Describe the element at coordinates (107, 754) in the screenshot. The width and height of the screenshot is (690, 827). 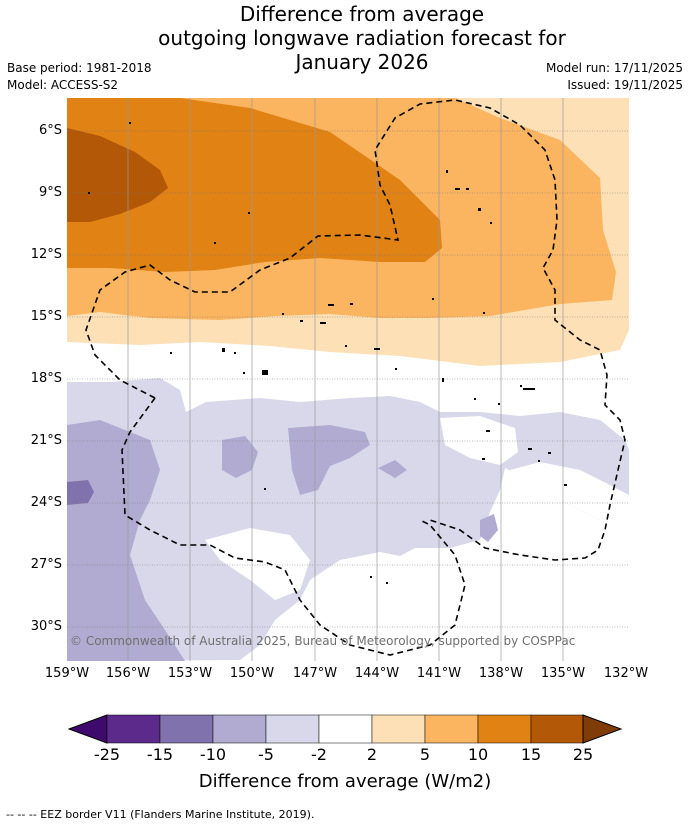
I see `colorbar-tick-1: -25` at that location.